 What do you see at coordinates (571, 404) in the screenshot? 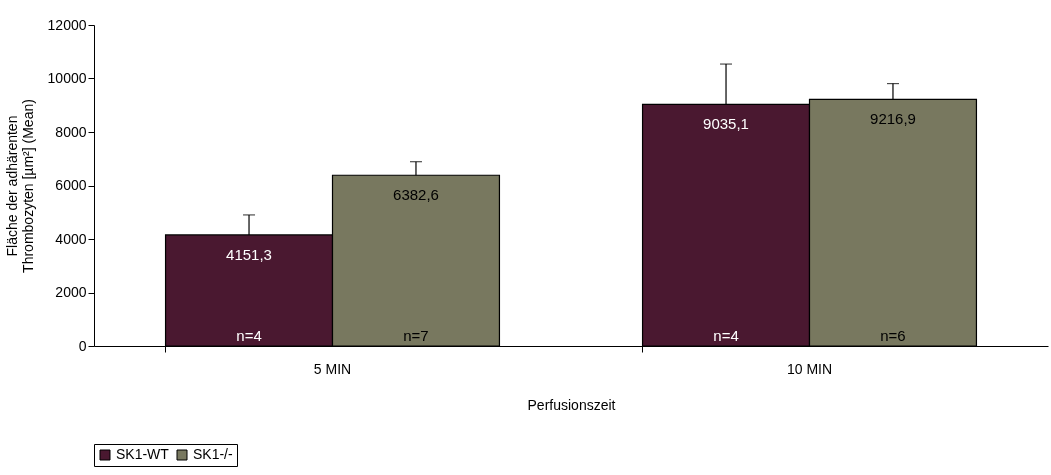
I see `x-axis-title: Perfusionszeit` at bounding box center [571, 404].